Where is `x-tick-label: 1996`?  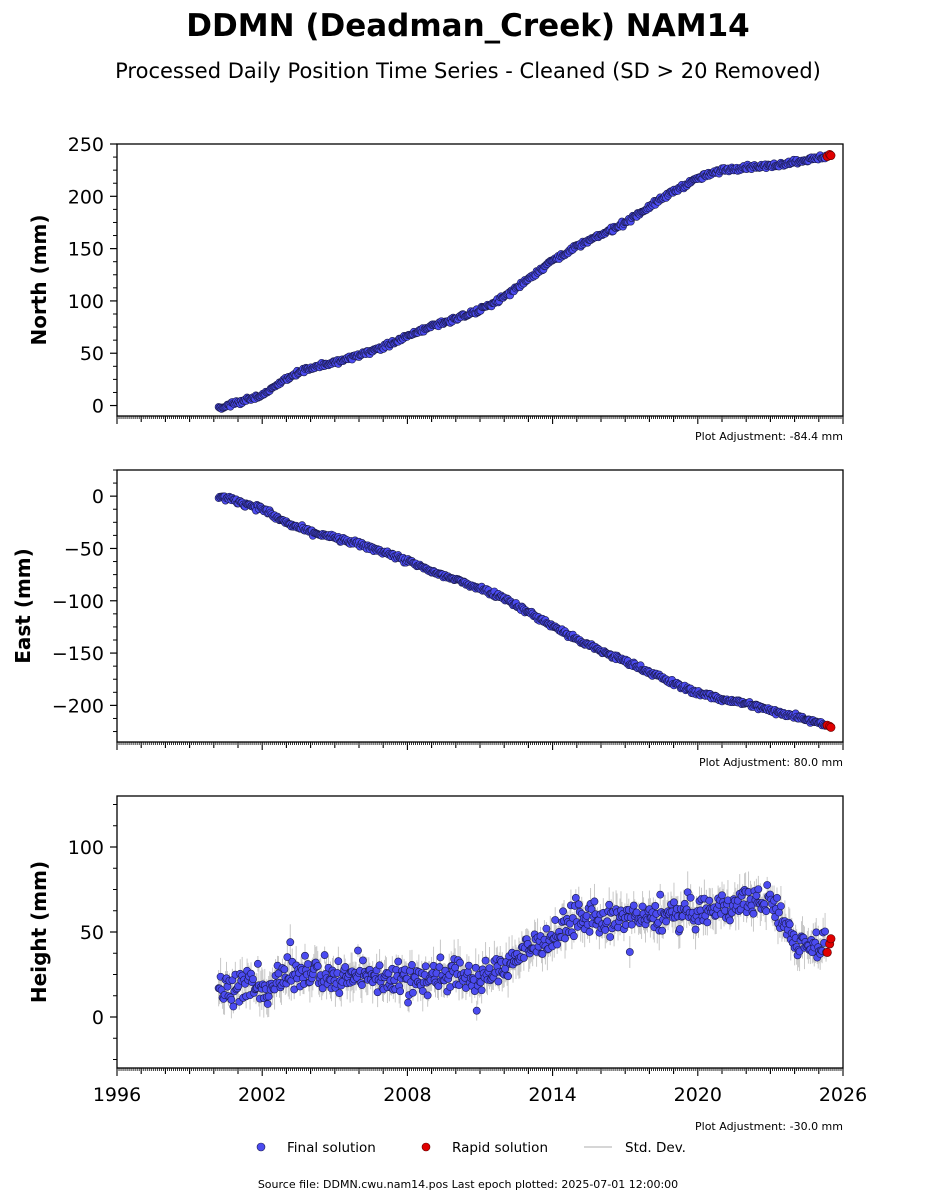
x-tick-label: 1996 is located at coordinates (117, 1095).